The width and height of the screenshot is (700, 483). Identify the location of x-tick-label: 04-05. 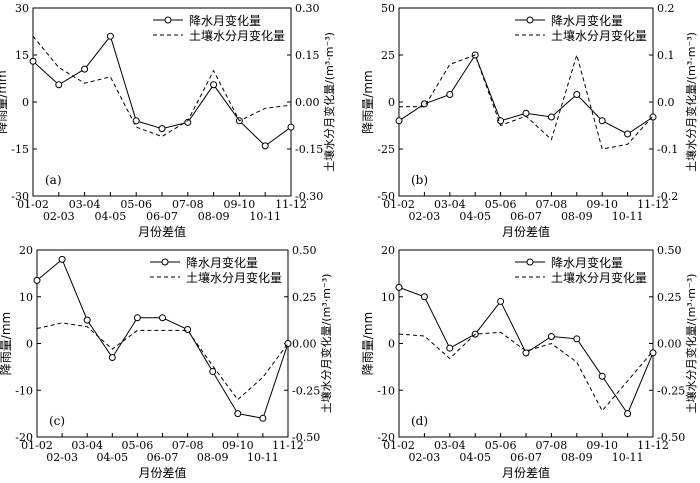
(475, 216).